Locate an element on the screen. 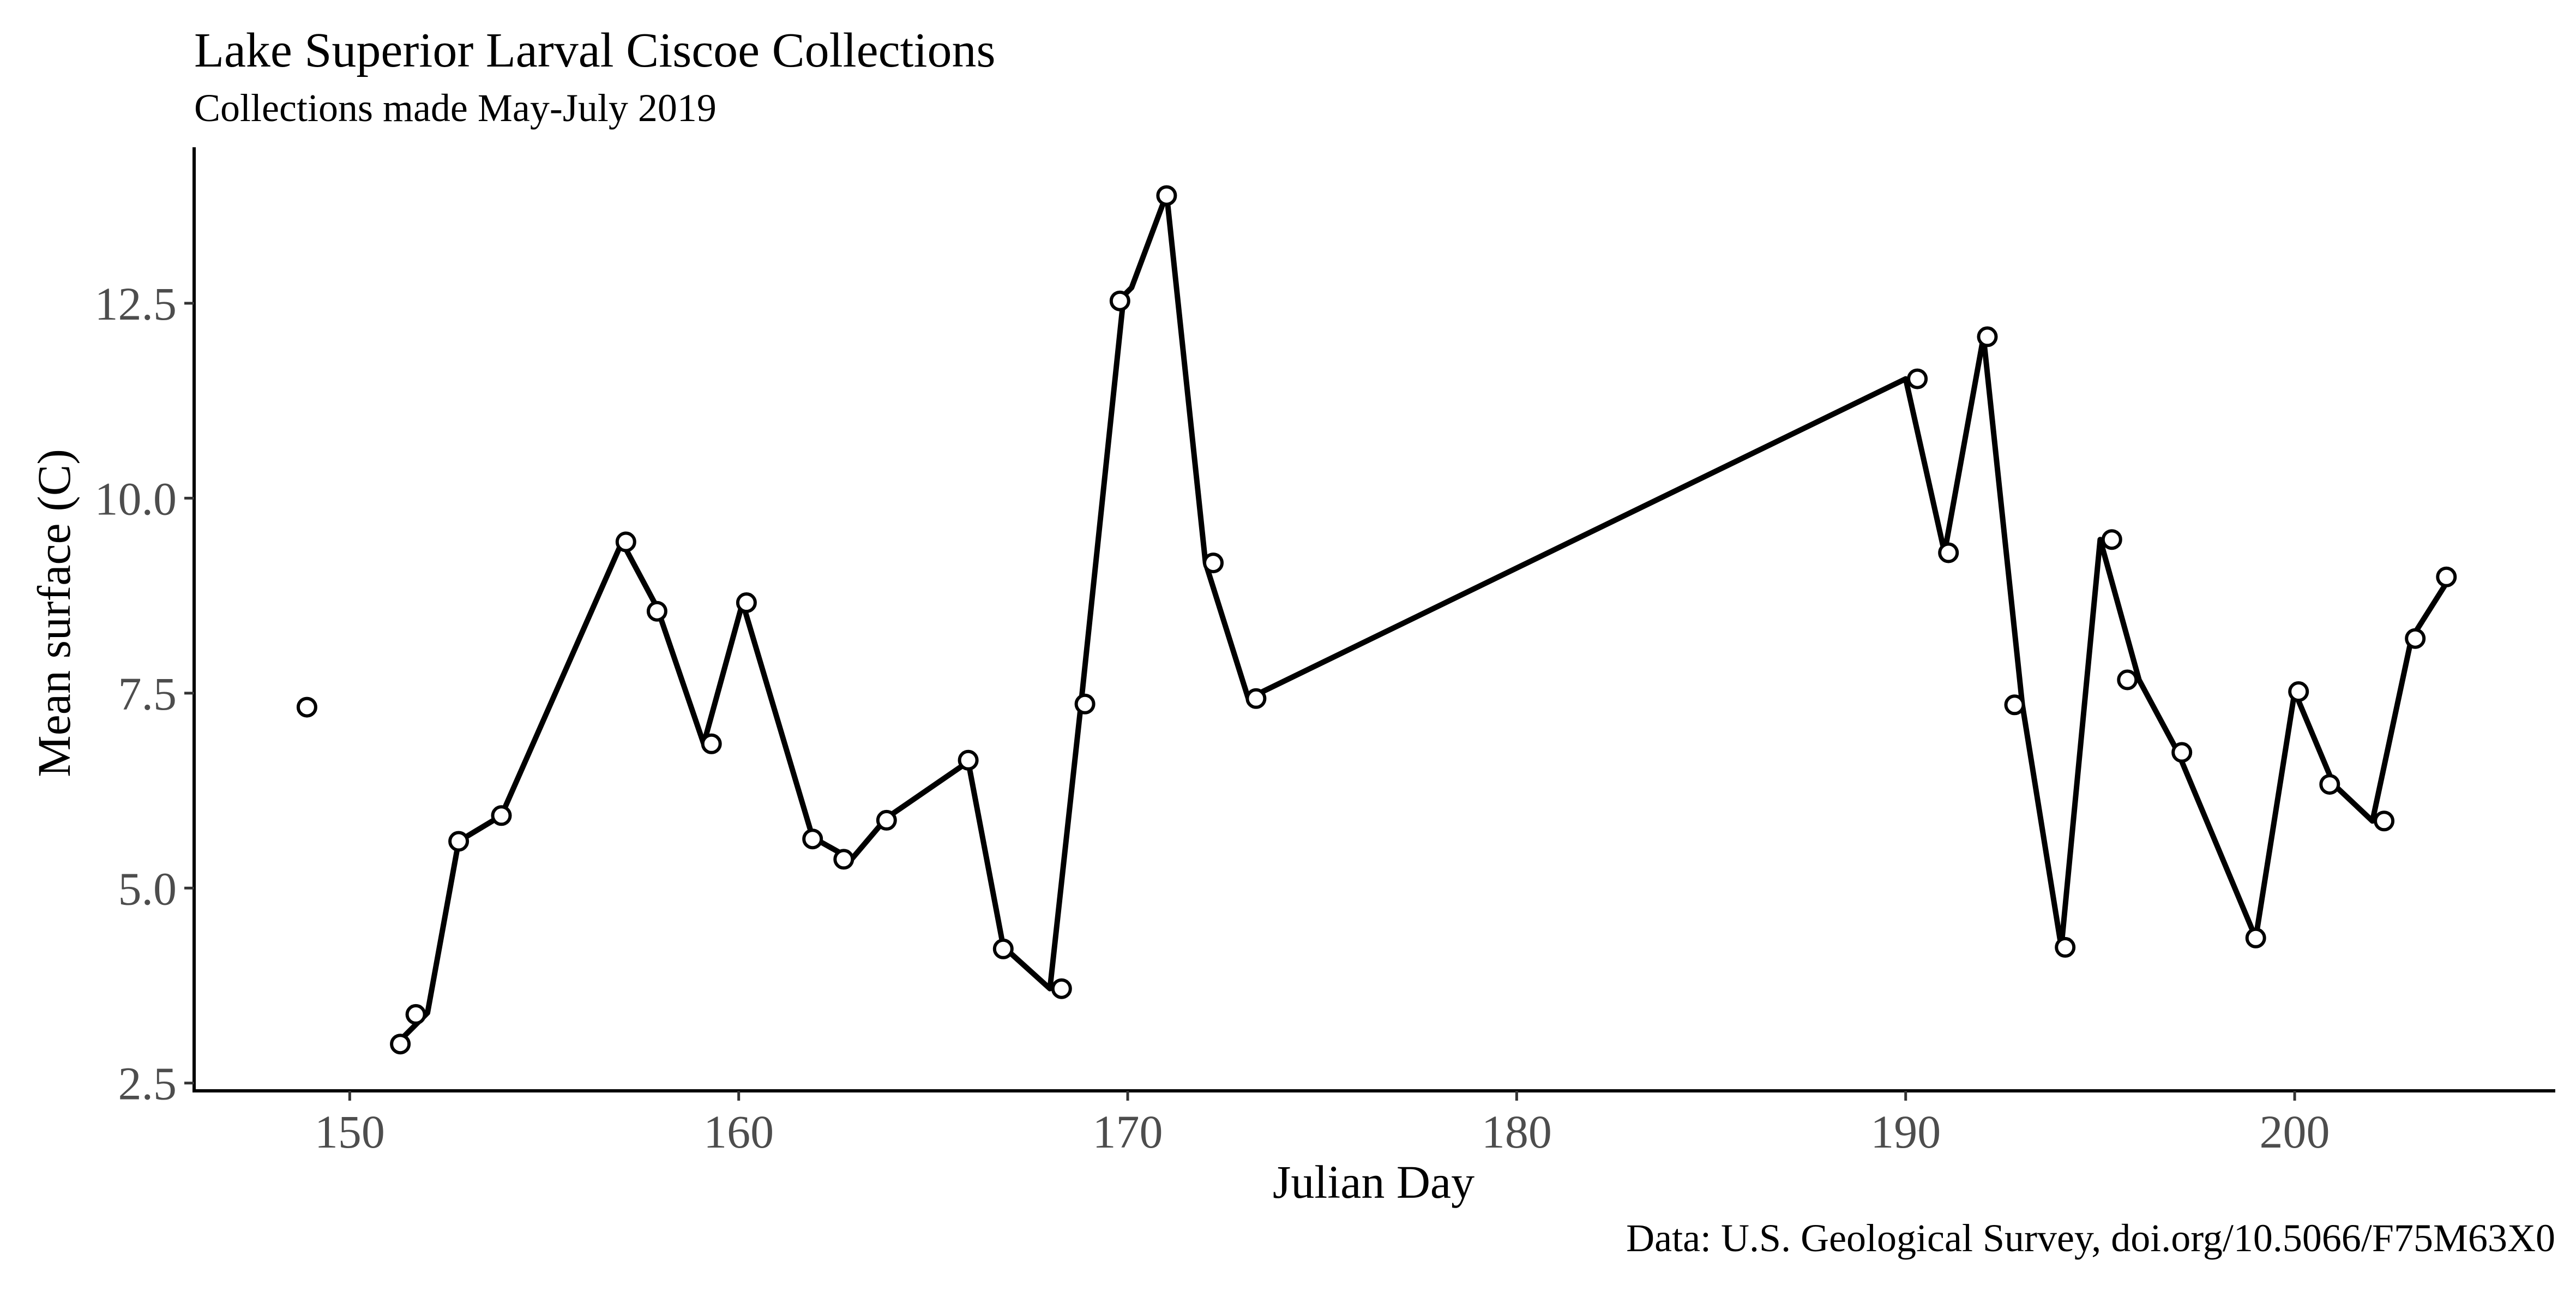 This screenshot has width=2576, height=1291. x-tick-label: 180 is located at coordinates (1517, 1132).